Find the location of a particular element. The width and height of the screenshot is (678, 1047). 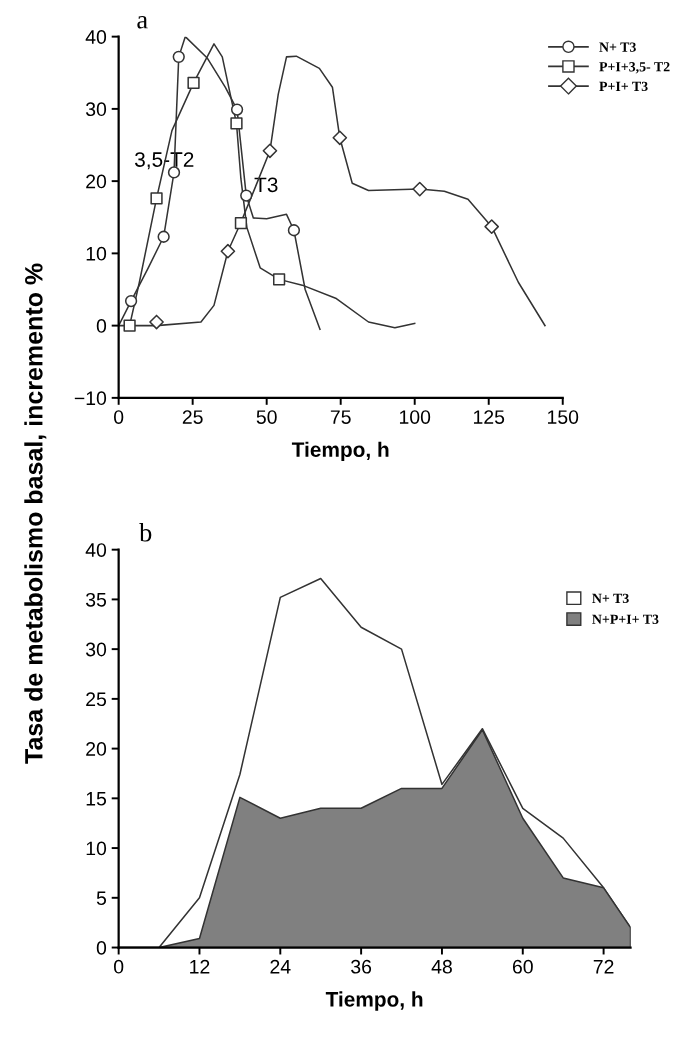

x-tick-label: 60 is located at coordinates (522, 966).